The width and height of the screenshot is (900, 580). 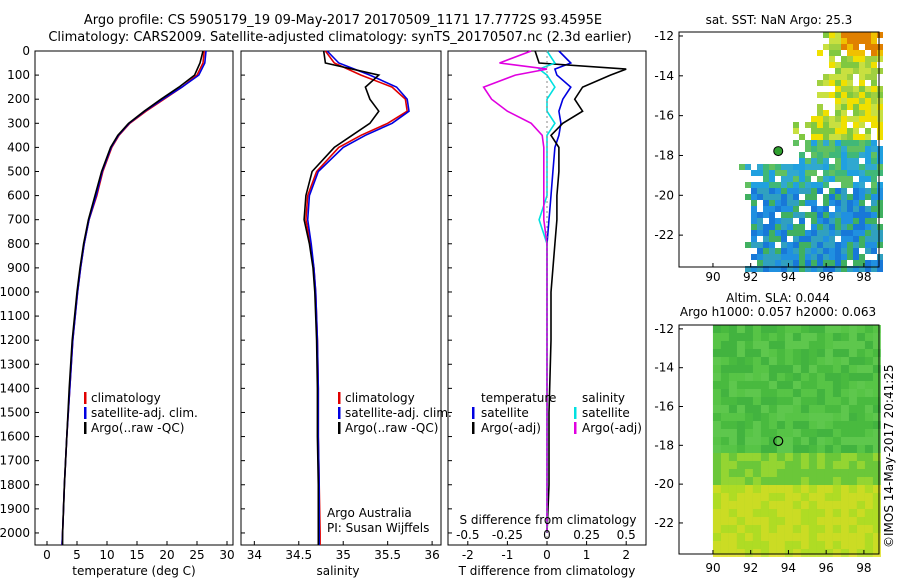 I want to click on sla-map-frame, so click(x=779, y=439).